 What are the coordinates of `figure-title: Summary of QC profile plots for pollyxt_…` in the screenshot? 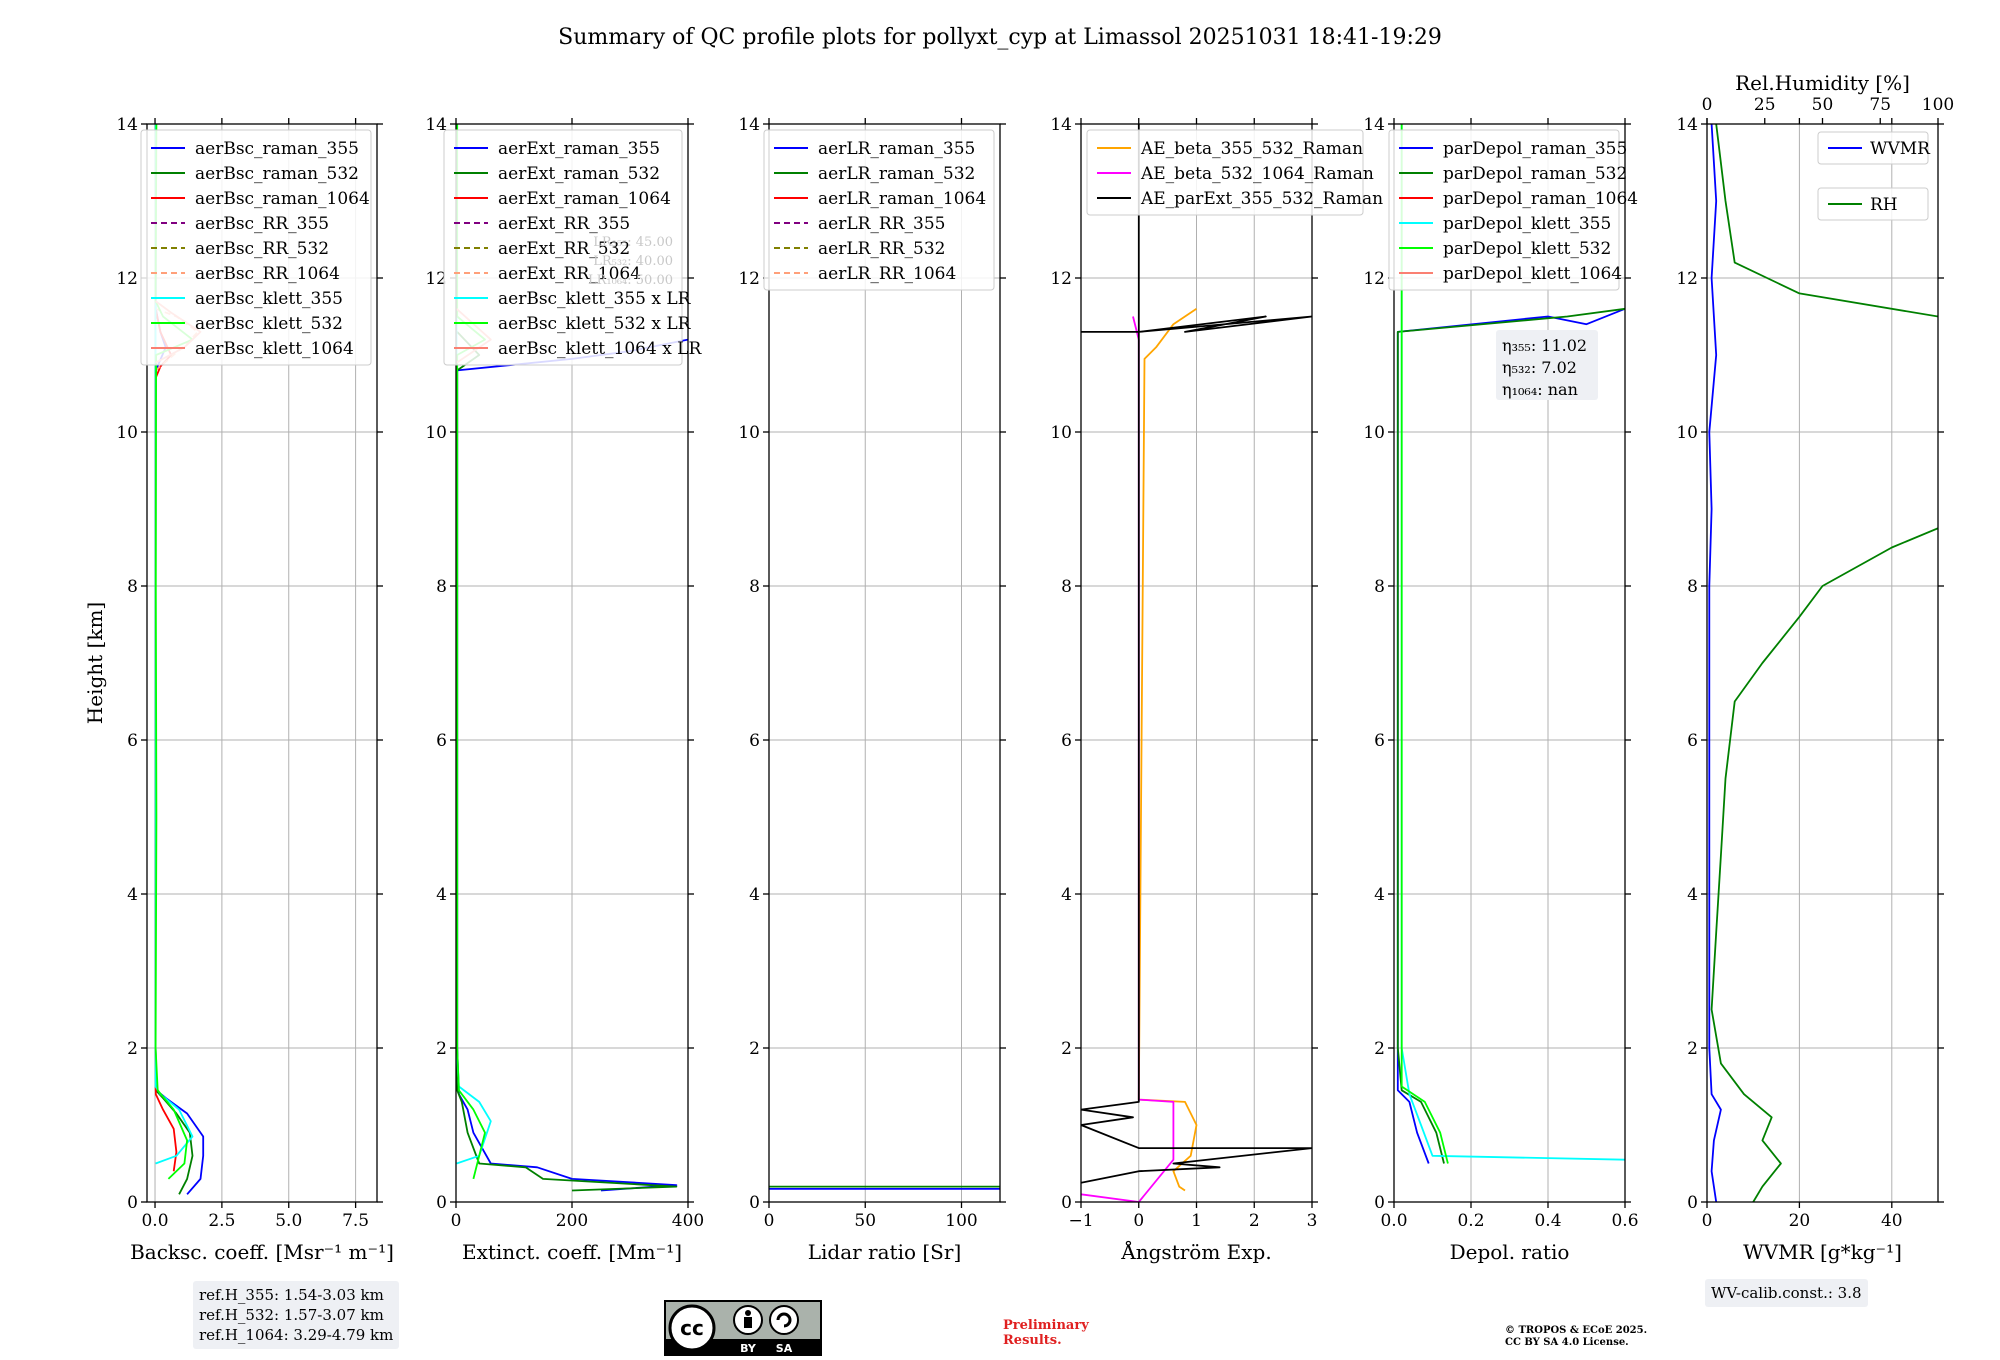 It's located at (1000, 37).